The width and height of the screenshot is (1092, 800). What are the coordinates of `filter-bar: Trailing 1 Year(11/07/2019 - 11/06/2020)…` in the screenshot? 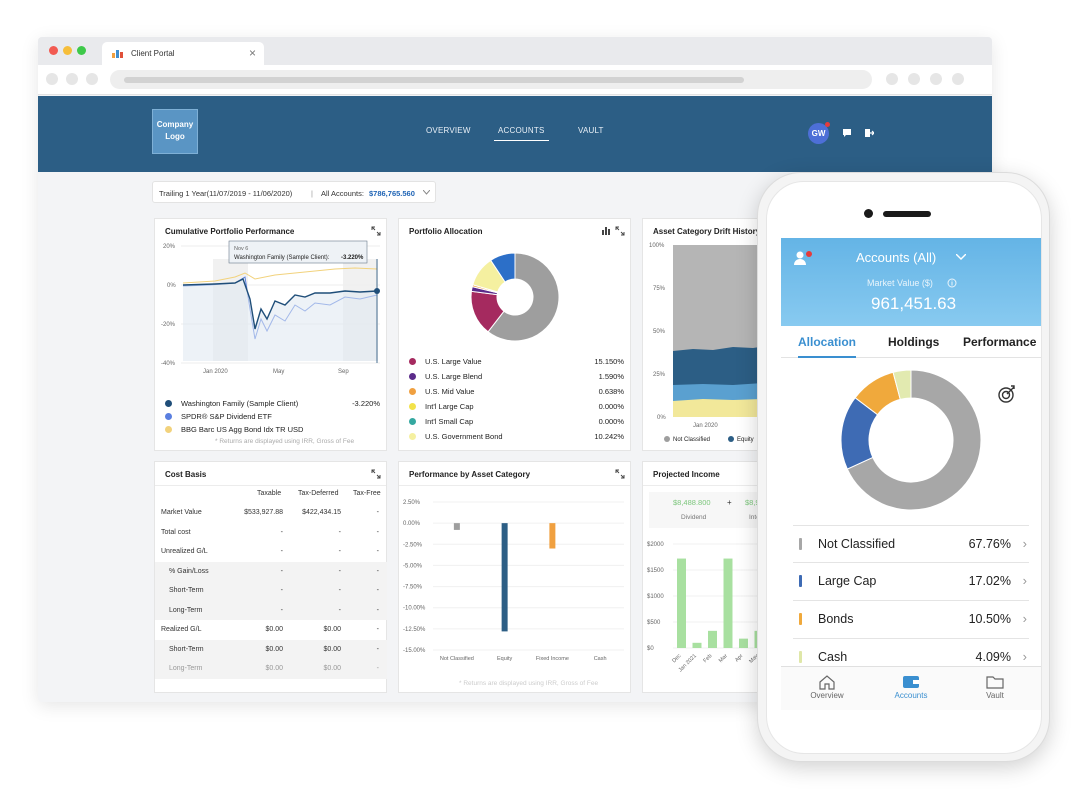 It's located at (294, 192).